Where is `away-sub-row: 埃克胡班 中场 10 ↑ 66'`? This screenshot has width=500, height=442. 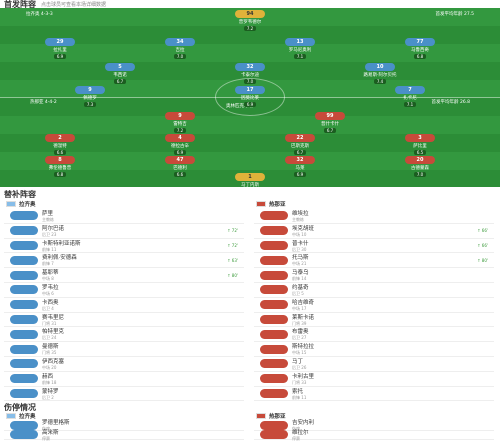 away-sub-row: 埃克胡班 中场 10 ↑ 66' is located at coordinates (374, 231).